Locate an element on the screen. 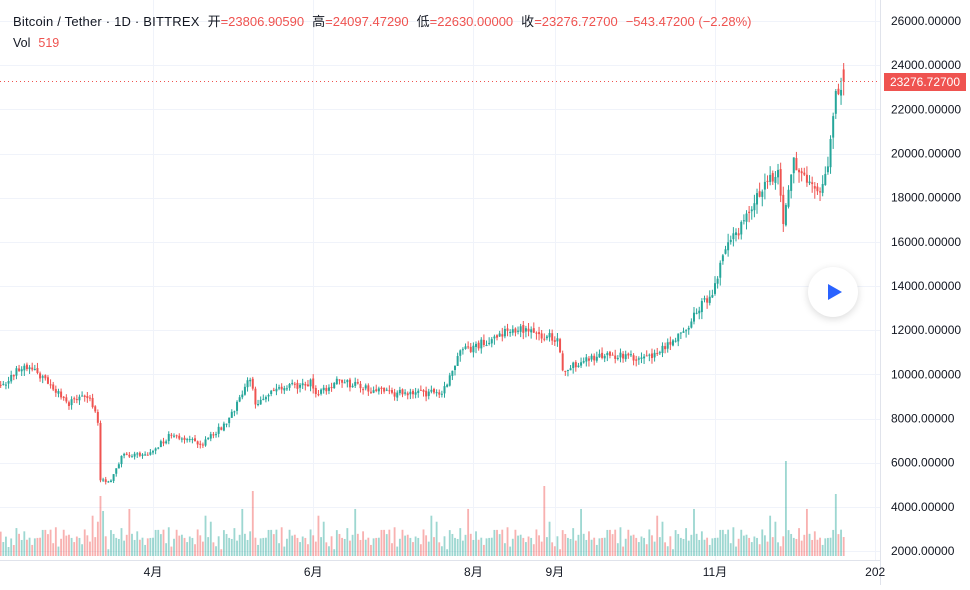 Image resolution: width=970 pixels, height=590 pixels. price-tick-label: 18000.00000 is located at coordinates (926, 198).